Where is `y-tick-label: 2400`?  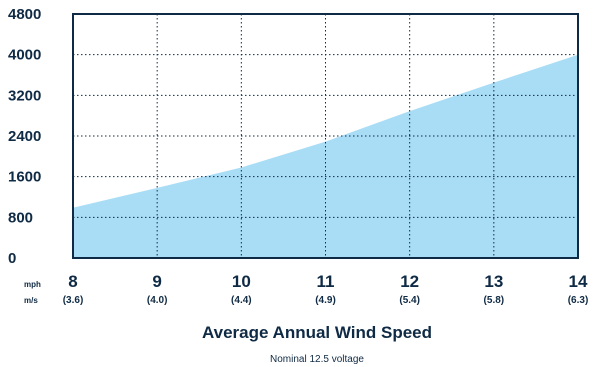
y-tick-label: 2400 is located at coordinates (24, 136).